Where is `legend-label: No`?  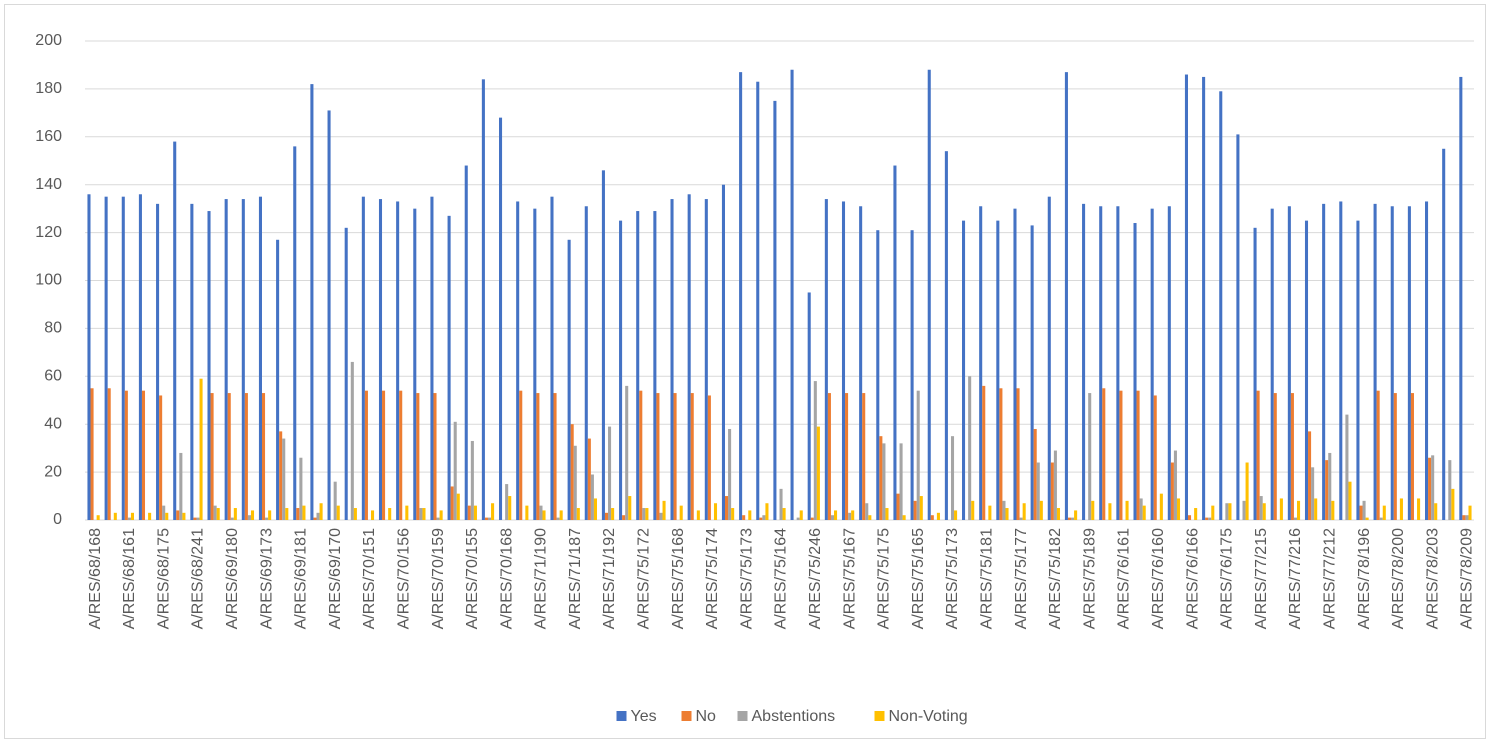
legend-label: No is located at coordinates (706, 716).